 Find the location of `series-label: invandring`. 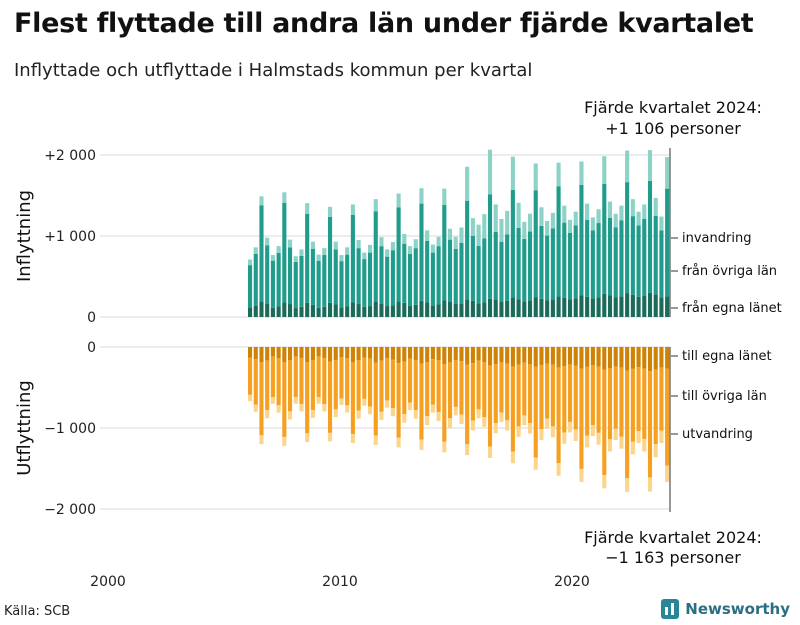

series-label: invandring is located at coordinates (716, 238).